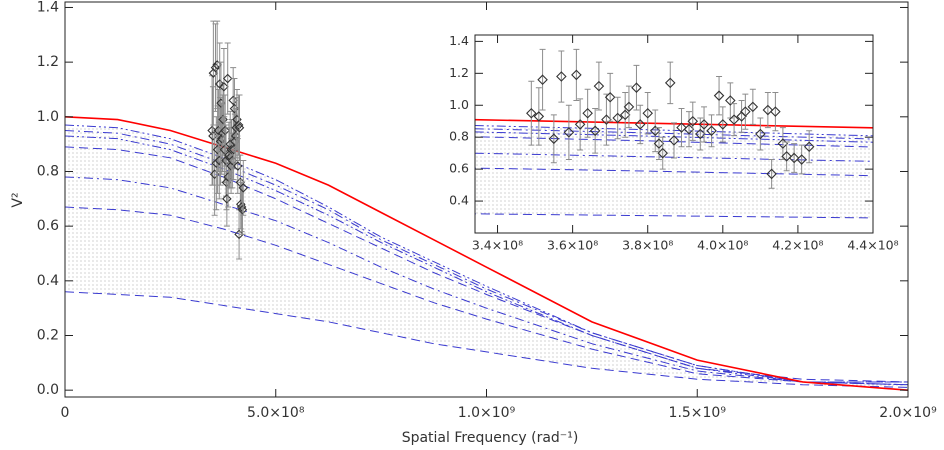  I want to click on y-tick-label: 0.0, so click(48, 390).